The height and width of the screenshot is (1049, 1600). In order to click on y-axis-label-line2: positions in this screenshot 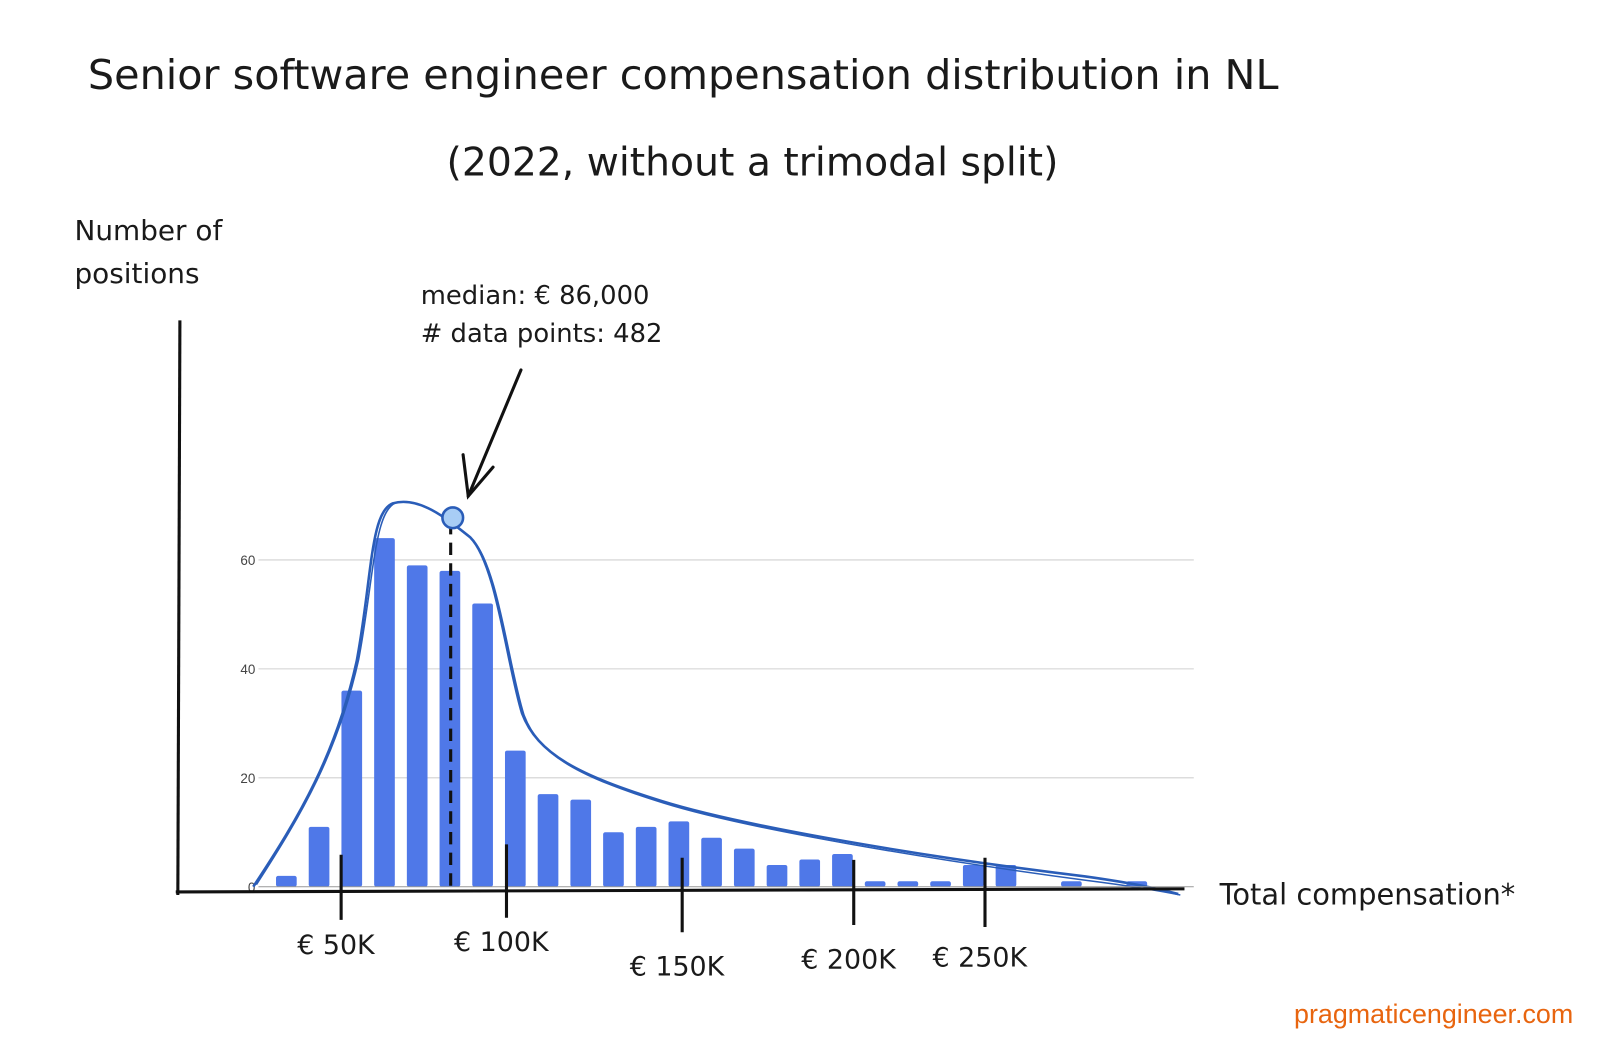, I will do `click(136, 273)`.